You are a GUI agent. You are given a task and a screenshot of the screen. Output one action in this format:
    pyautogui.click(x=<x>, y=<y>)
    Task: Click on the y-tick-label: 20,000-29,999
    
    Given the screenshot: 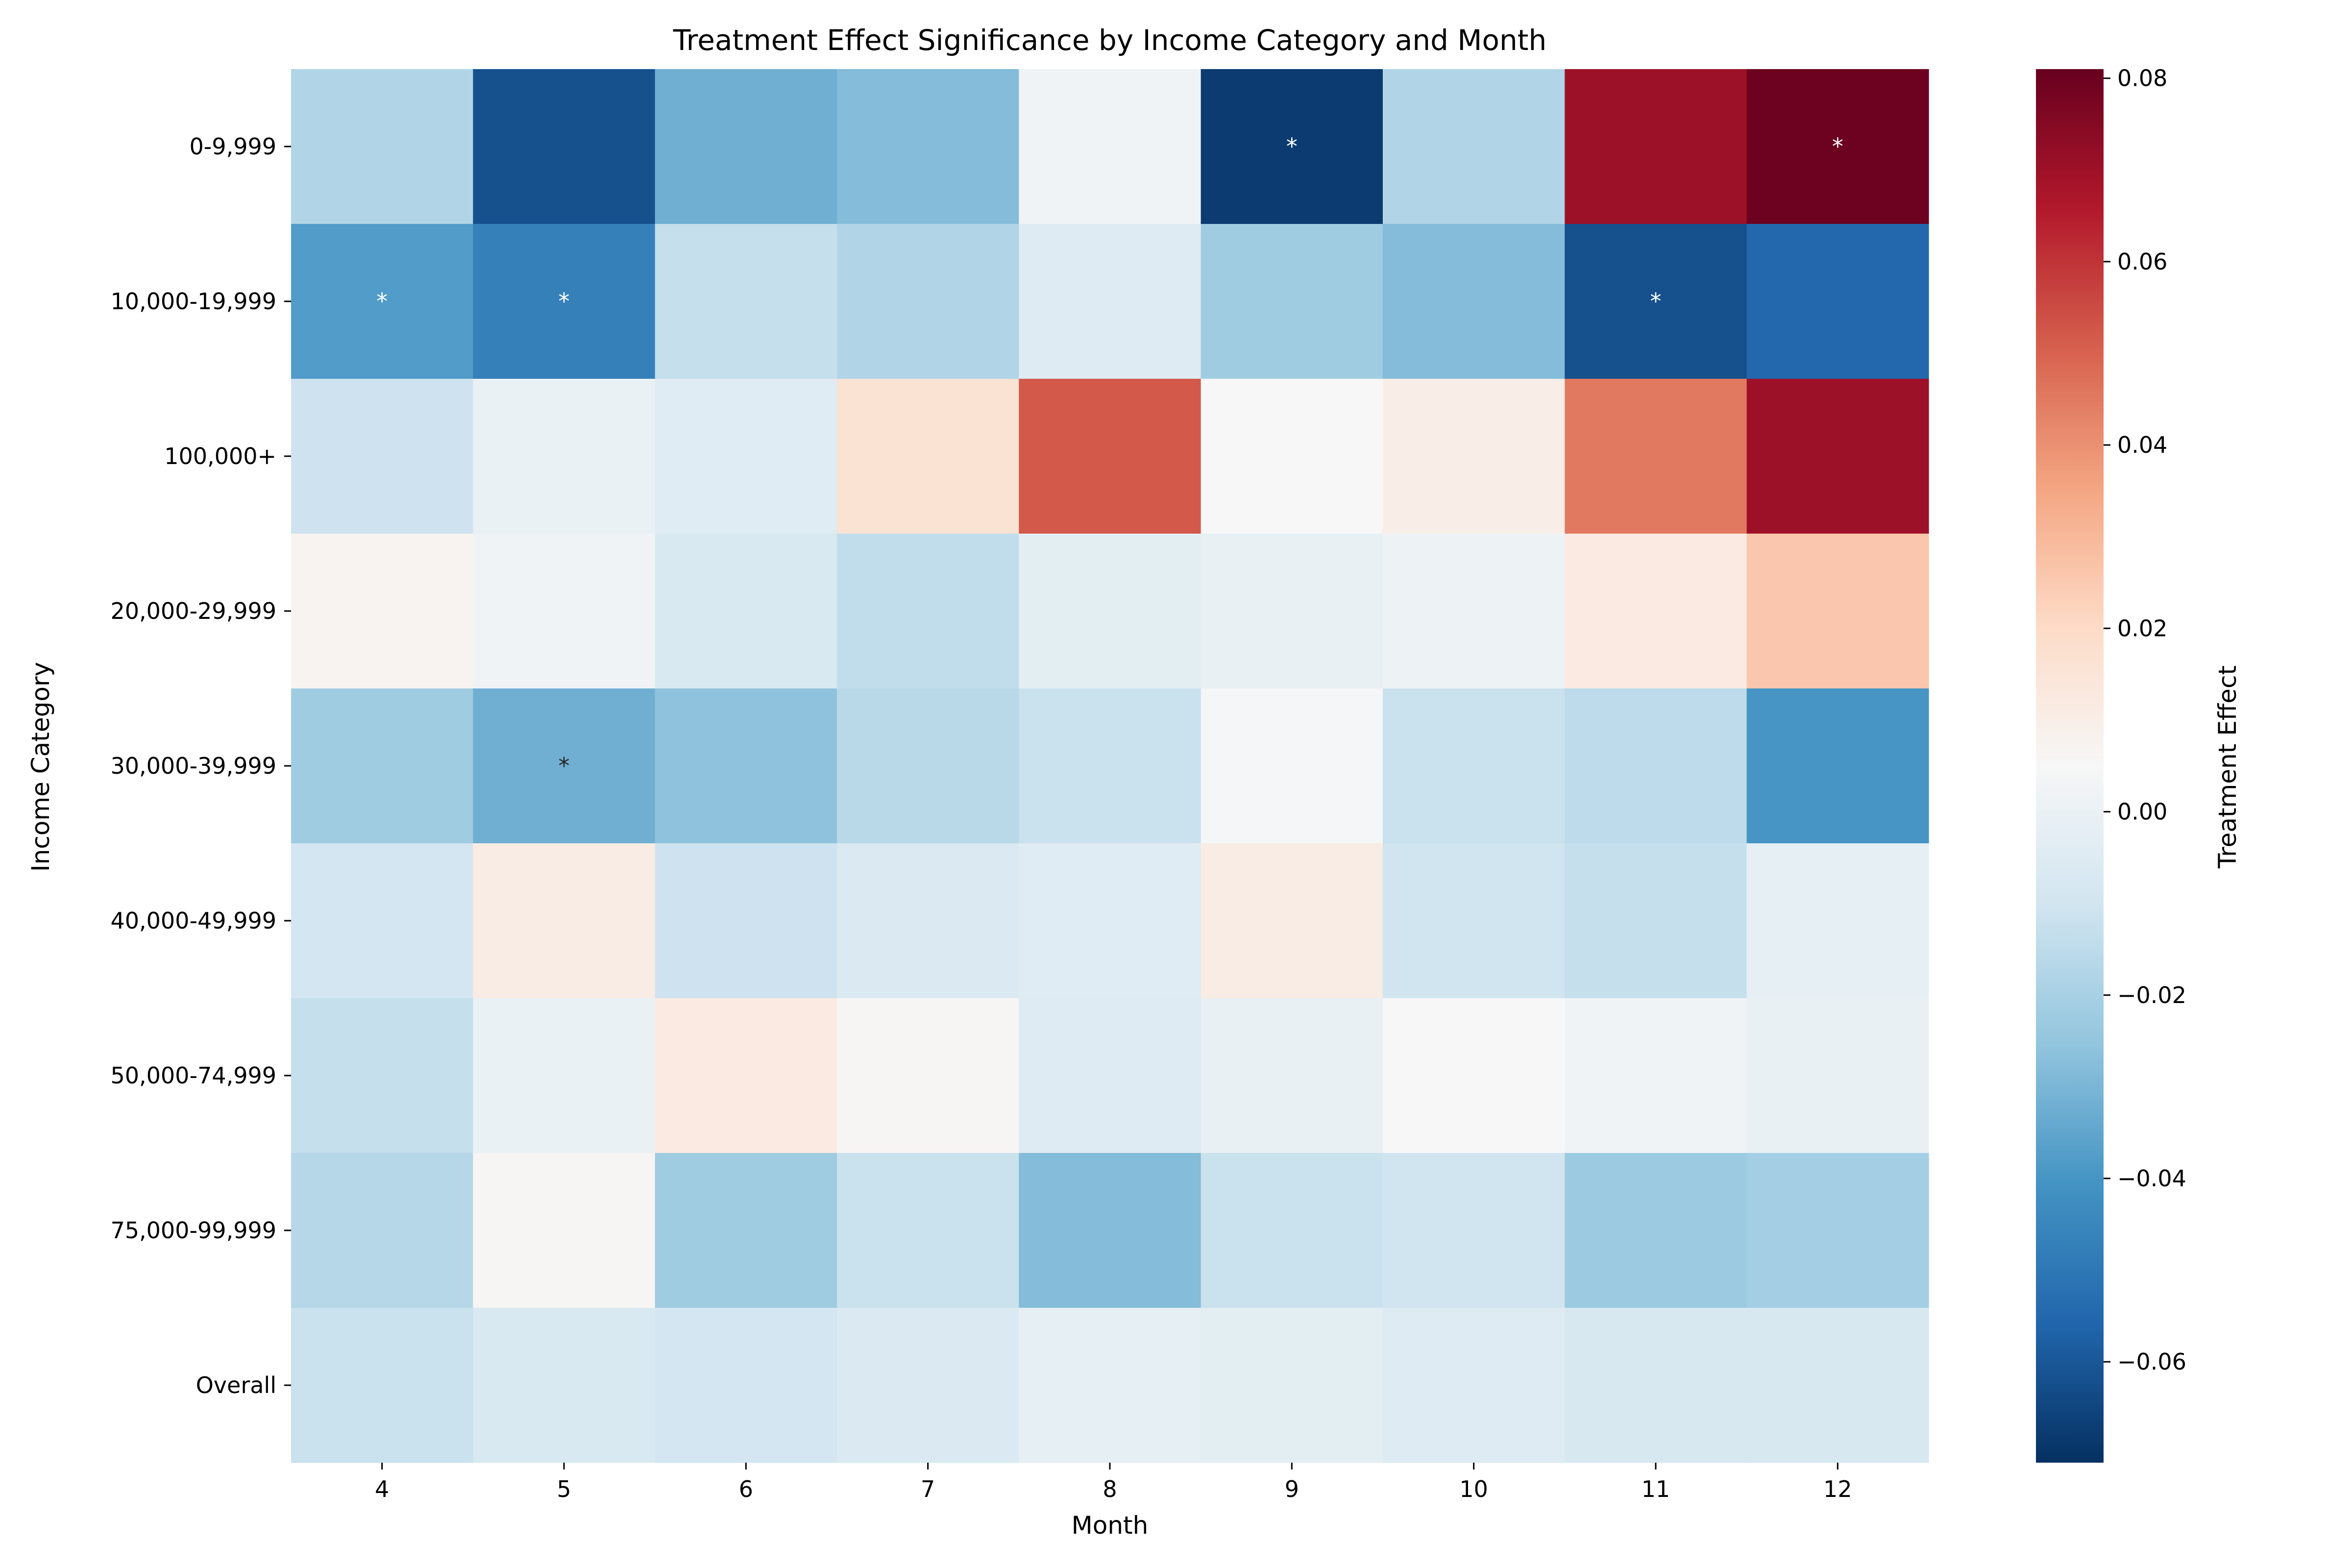 What is the action you would take?
    pyautogui.click(x=193, y=611)
    